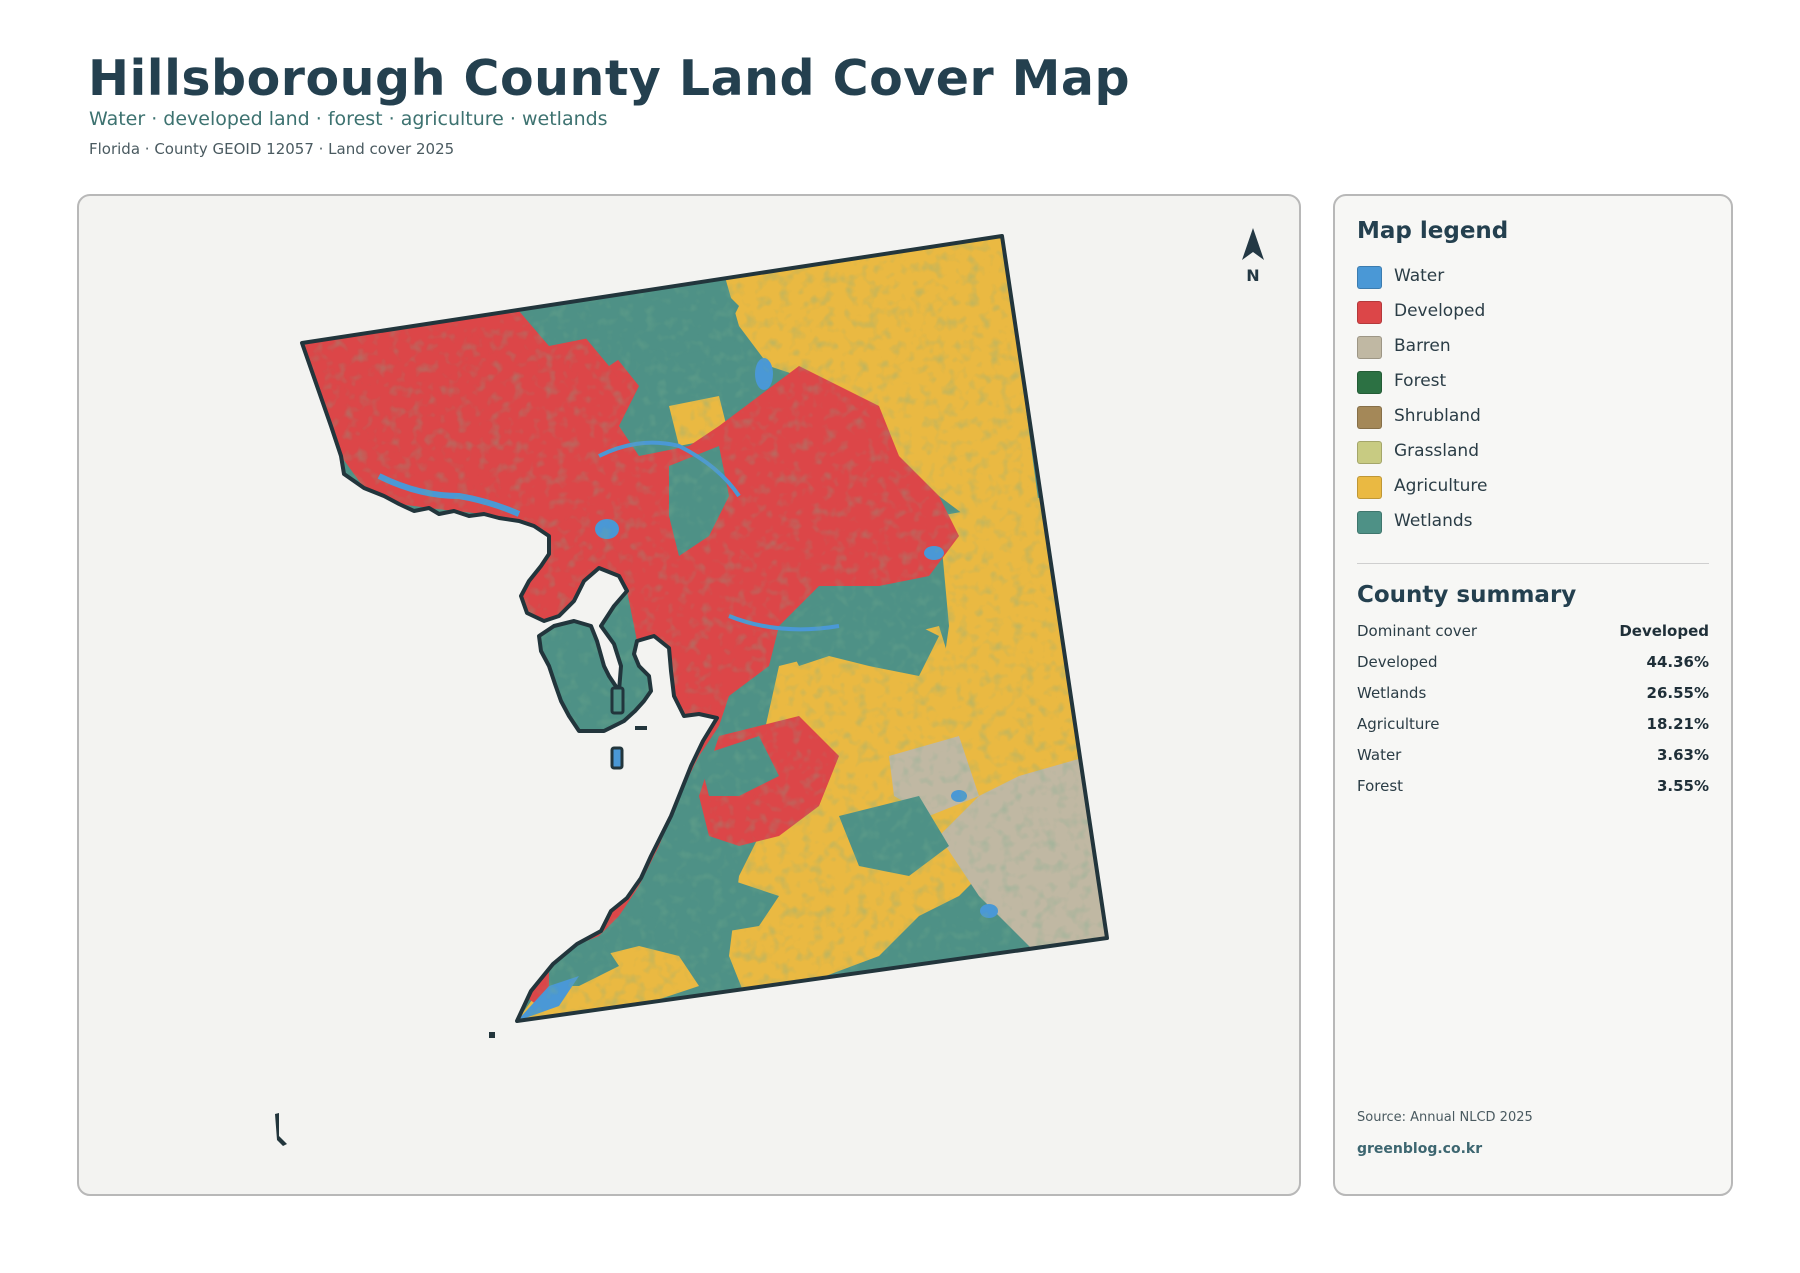 The width and height of the screenshot is (1800, 1273). What do you see at coordinates (1664, 631) in the screenshot?
I see `summary-value: Developed` at bounding box center [1664, 631].